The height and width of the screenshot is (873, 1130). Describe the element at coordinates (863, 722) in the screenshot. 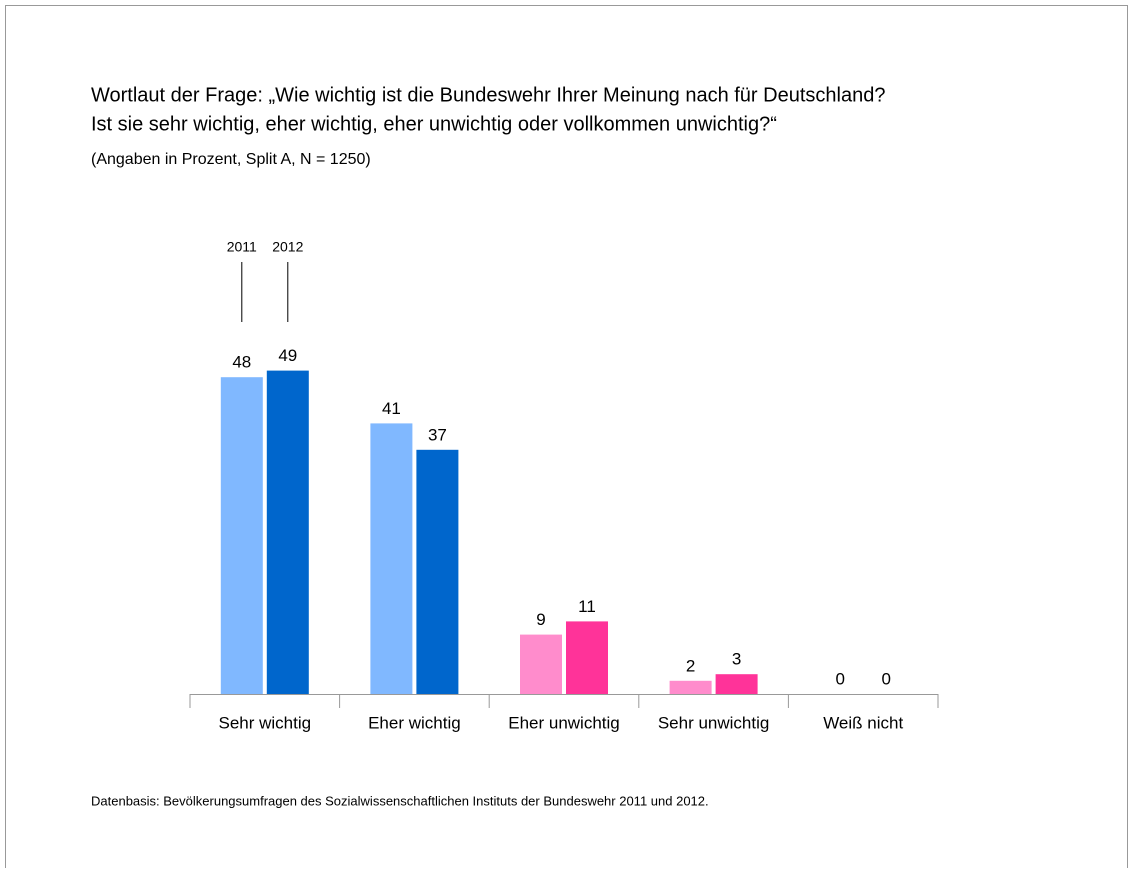

I see `x-tick-label: Weiß nicht` at that location.